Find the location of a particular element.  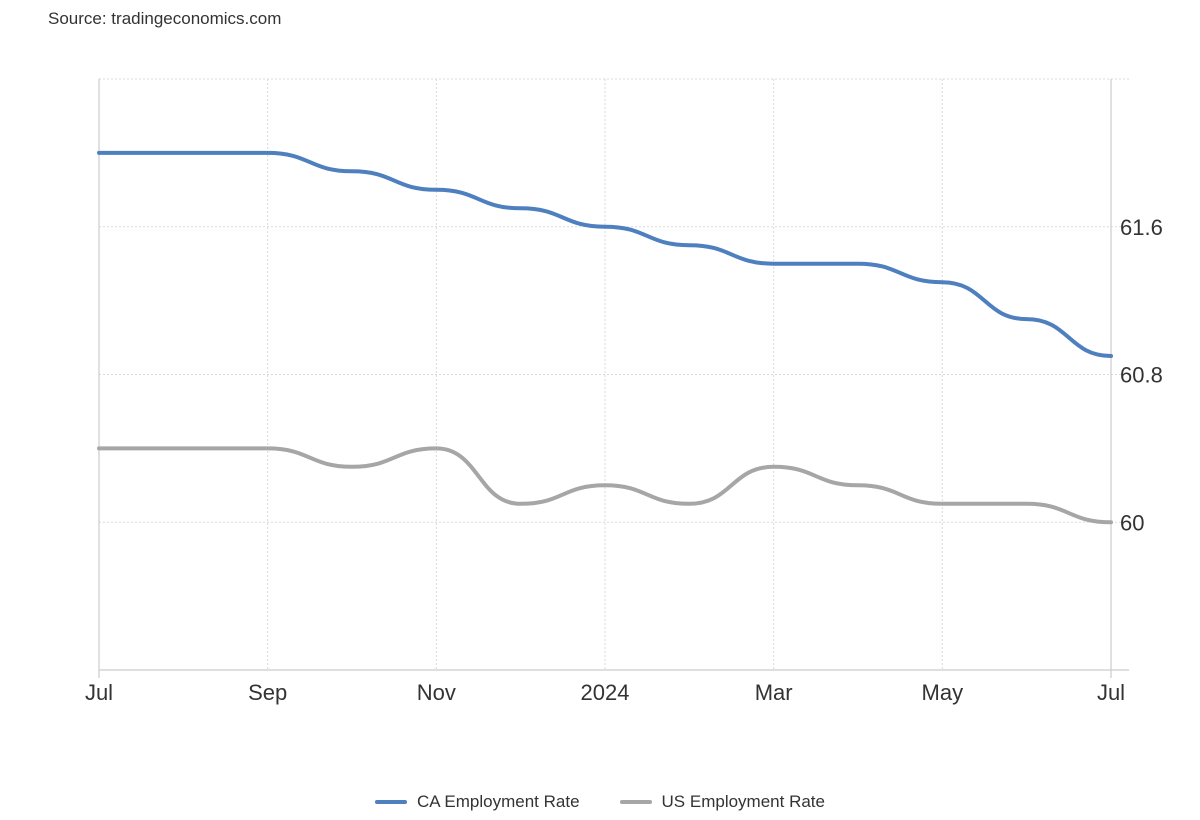

x-axis-ticks: Jul Sep Nov 2024 Mar May Jul is located at coordinates (605, 692).